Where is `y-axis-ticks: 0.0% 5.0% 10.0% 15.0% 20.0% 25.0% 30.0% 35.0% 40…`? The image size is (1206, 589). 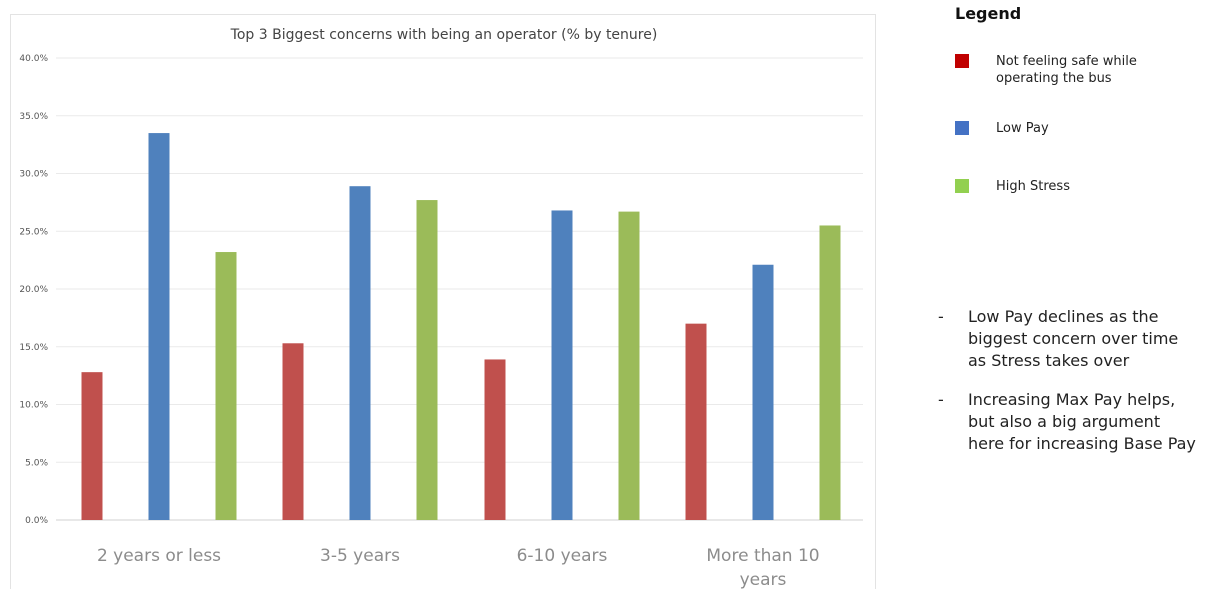 y-axis-ticks: 0.0% 5.0% 10.0% 15.0% 20.0% 25.0% 30.0% 35.0% 40… is located at coordinates (33, 290).